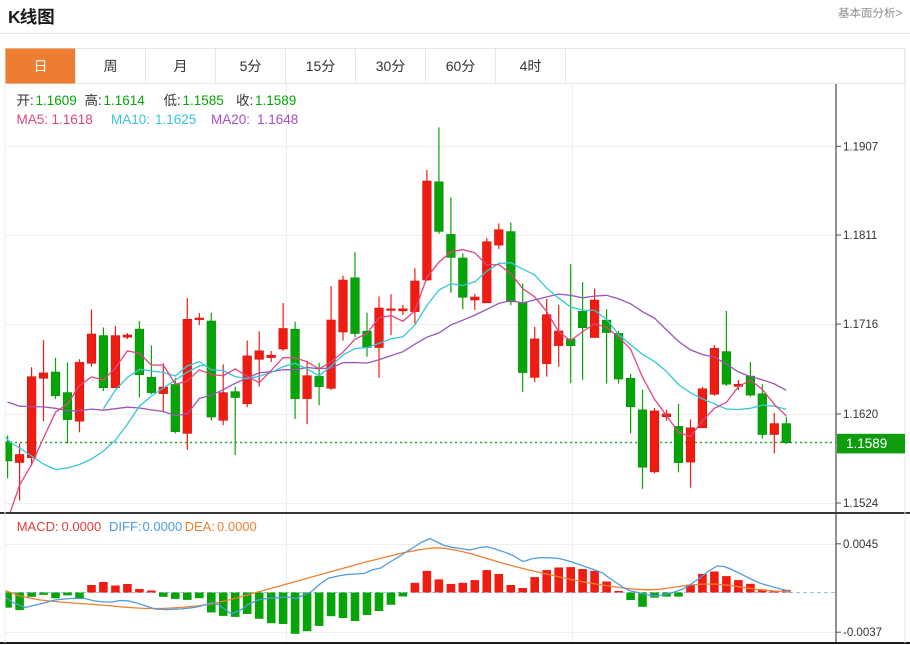 Image resolution: width=910 pixels, height=645 pixels. I want to click on svg-text: 1.1907, so click(860, 147).